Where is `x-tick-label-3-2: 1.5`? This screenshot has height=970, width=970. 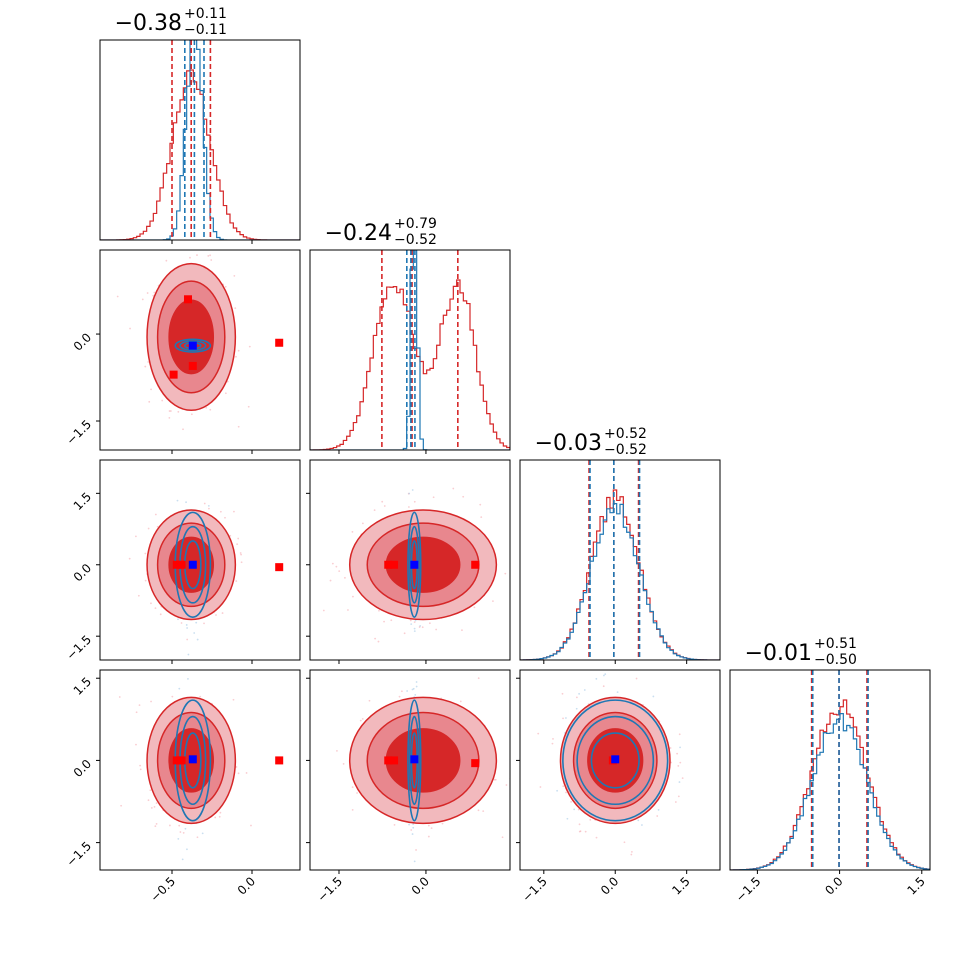
x-tick-label-3-2: 1.5 is located at coordinates (916, 885).